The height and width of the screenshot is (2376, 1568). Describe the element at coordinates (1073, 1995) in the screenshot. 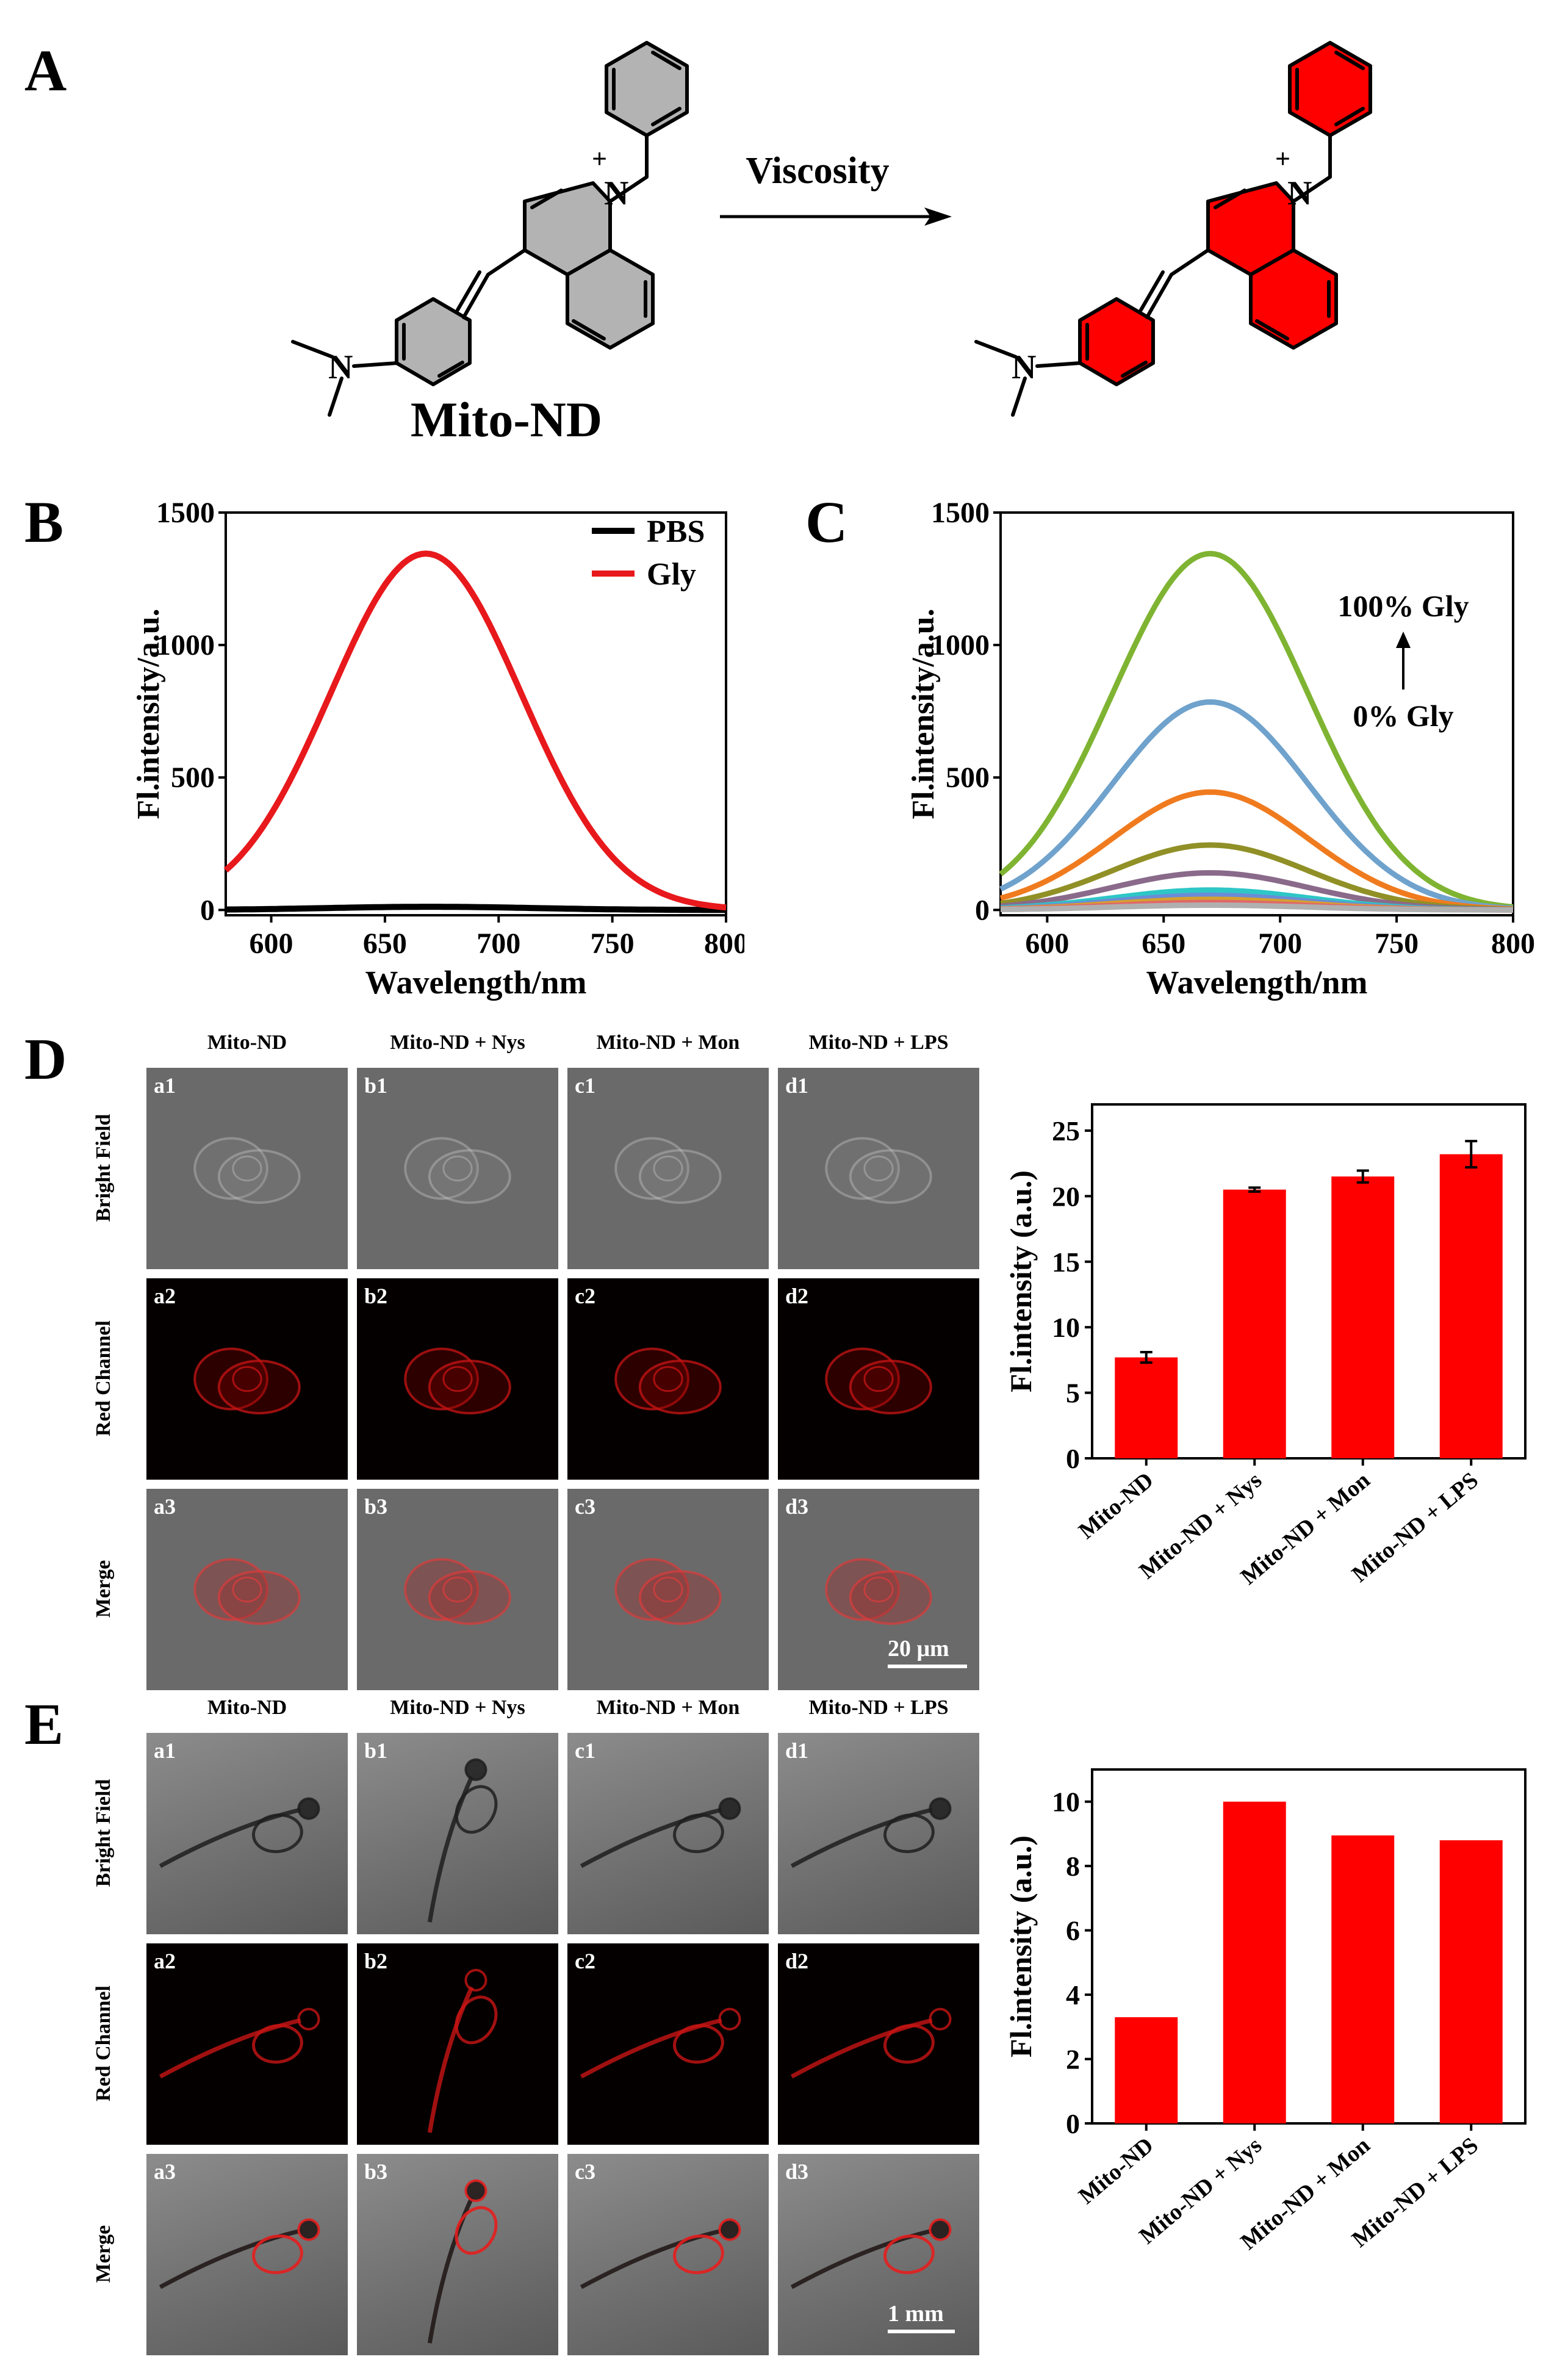

I see `y-tick-label: 4` at that location.